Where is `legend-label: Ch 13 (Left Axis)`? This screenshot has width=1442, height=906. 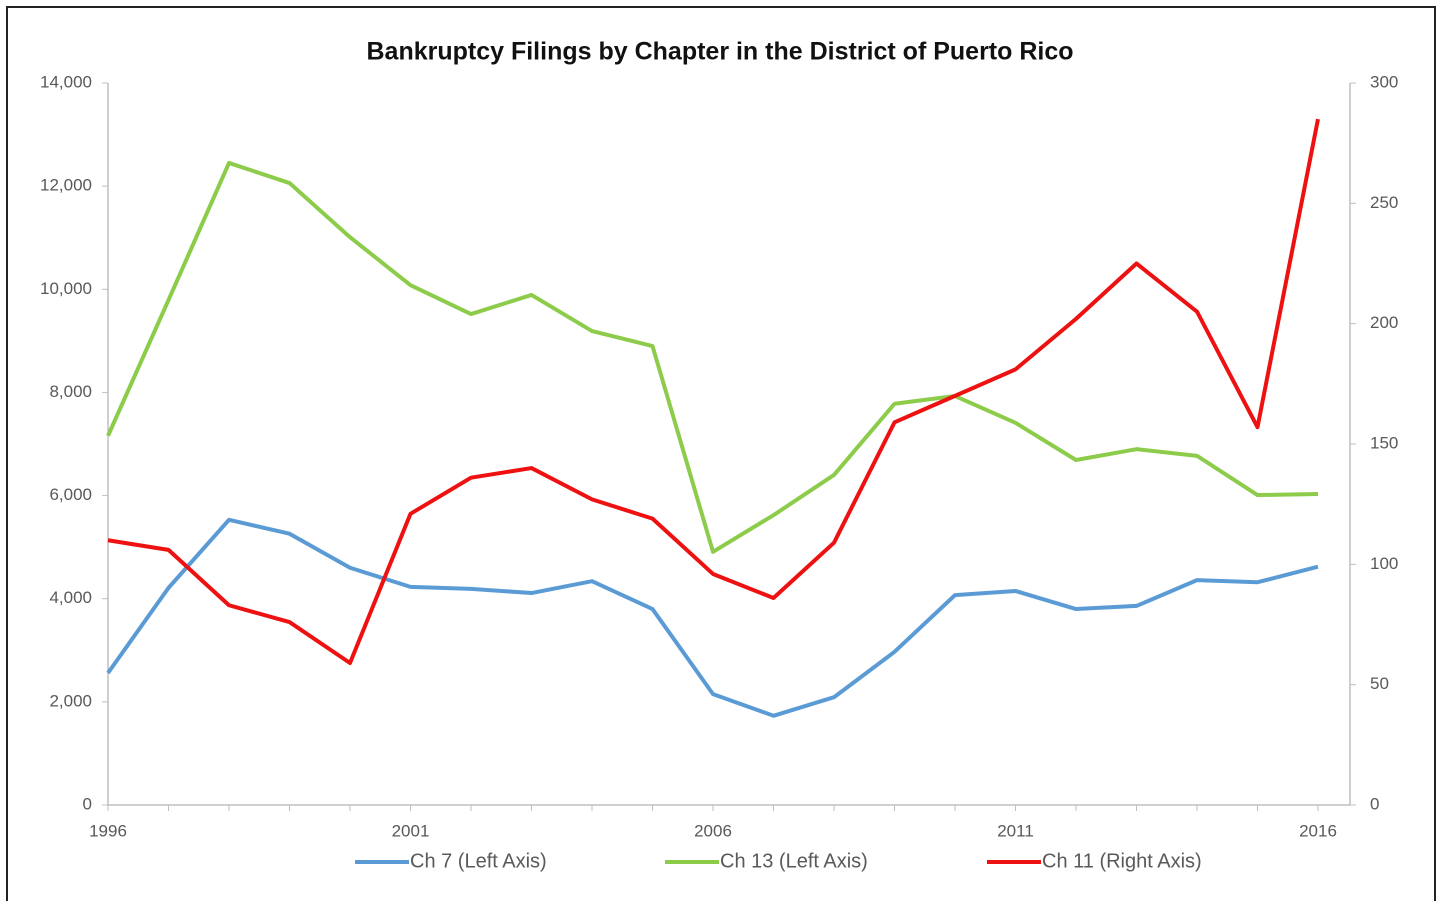
legend-label: Ch 13 (Left Axis) is located at coordinates (794, 861).